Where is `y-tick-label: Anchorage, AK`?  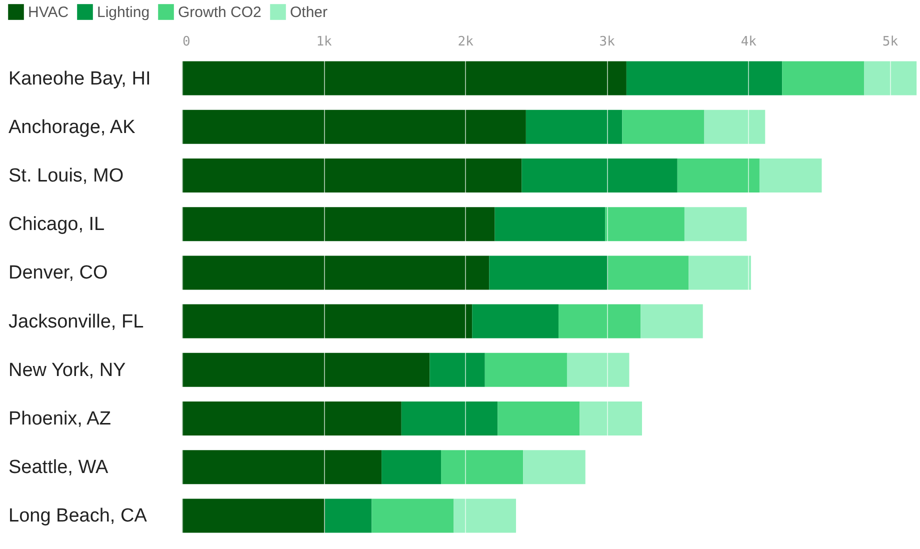
y-tick-label: Anchorage, AK is located at coordinates (72, 127).